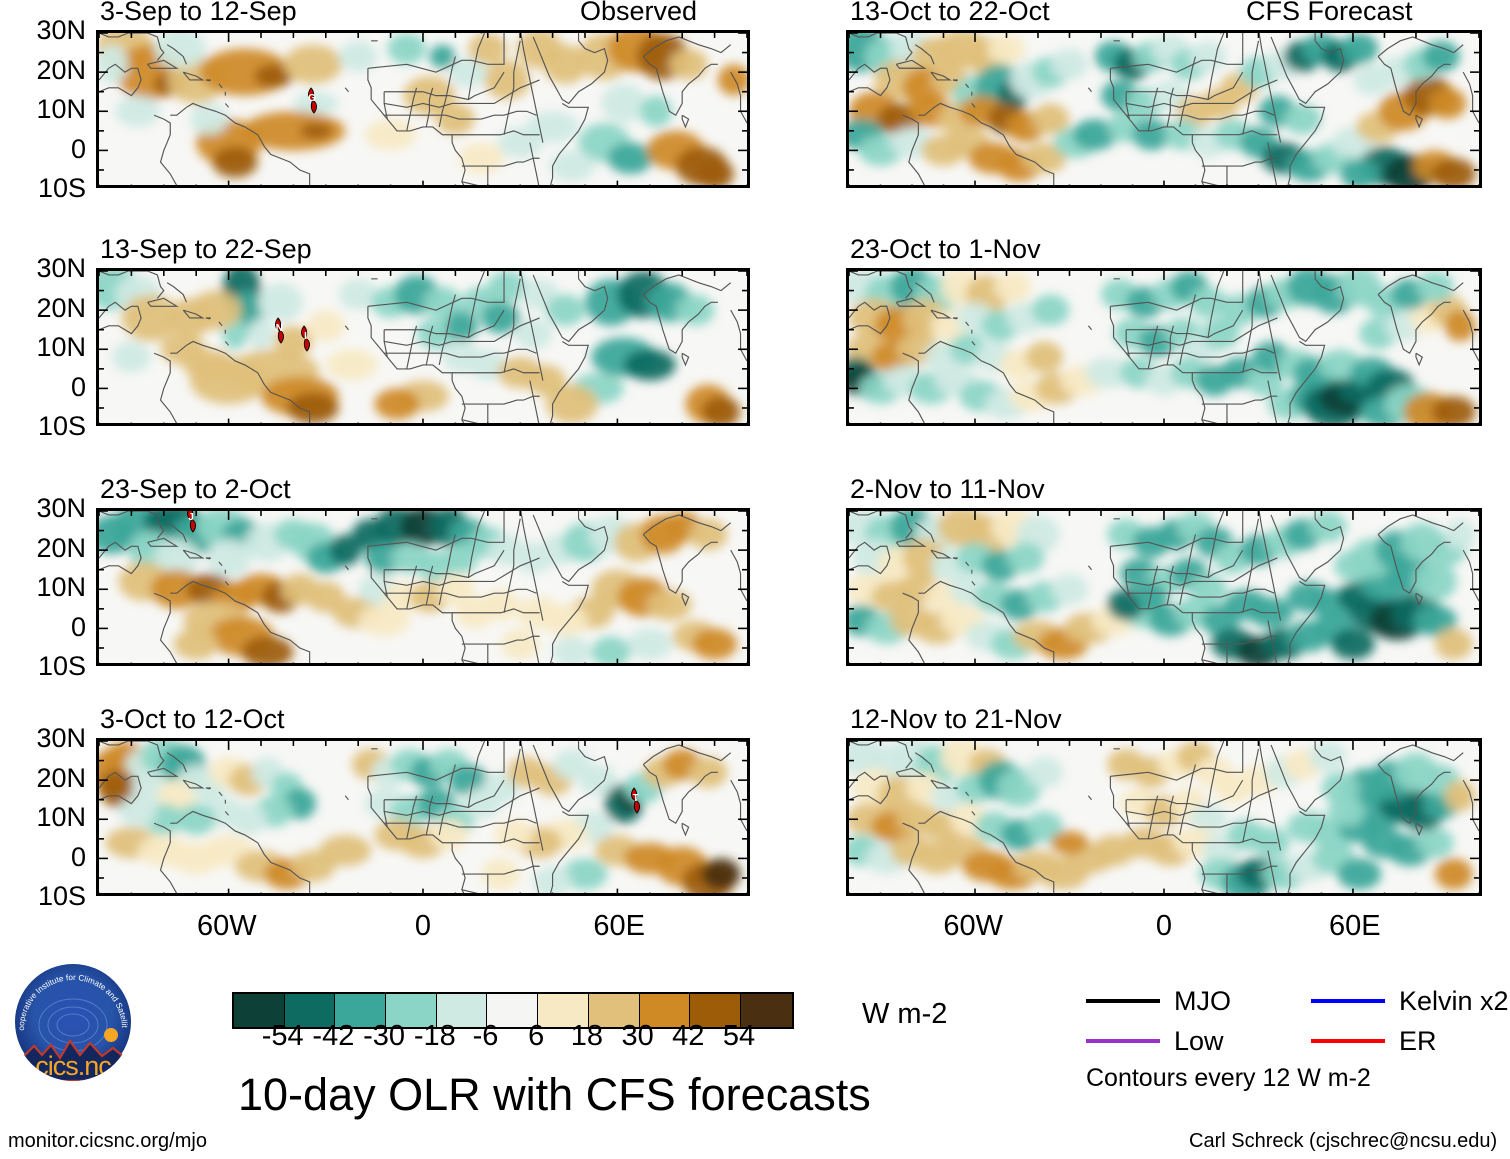 This screenshot has width=1510, height=1159. Describe the element at coordinates (945, 249) in the screenshot. I see `panel-title-cfs-2: 23-Oct to 1-Nov` at that location.